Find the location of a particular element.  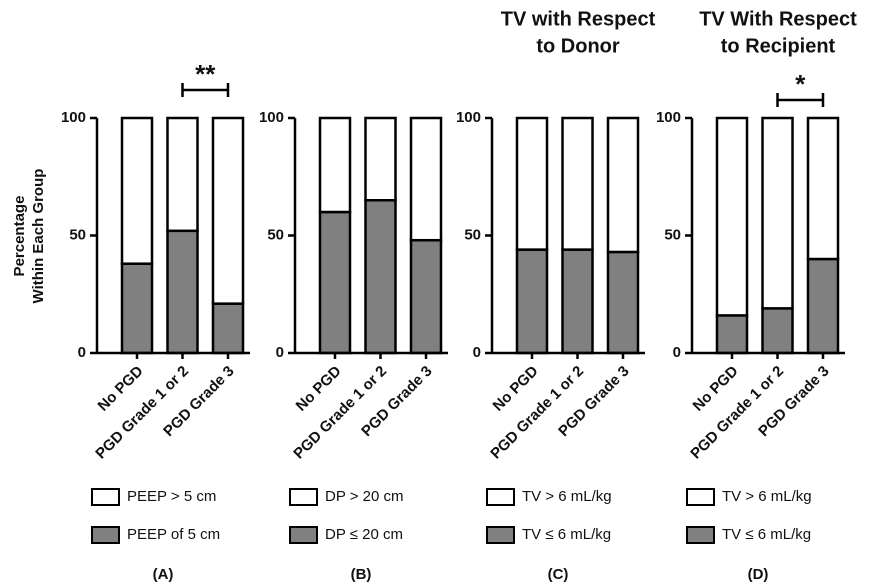

panel-label: (A) is located at coordinates (163, 574).